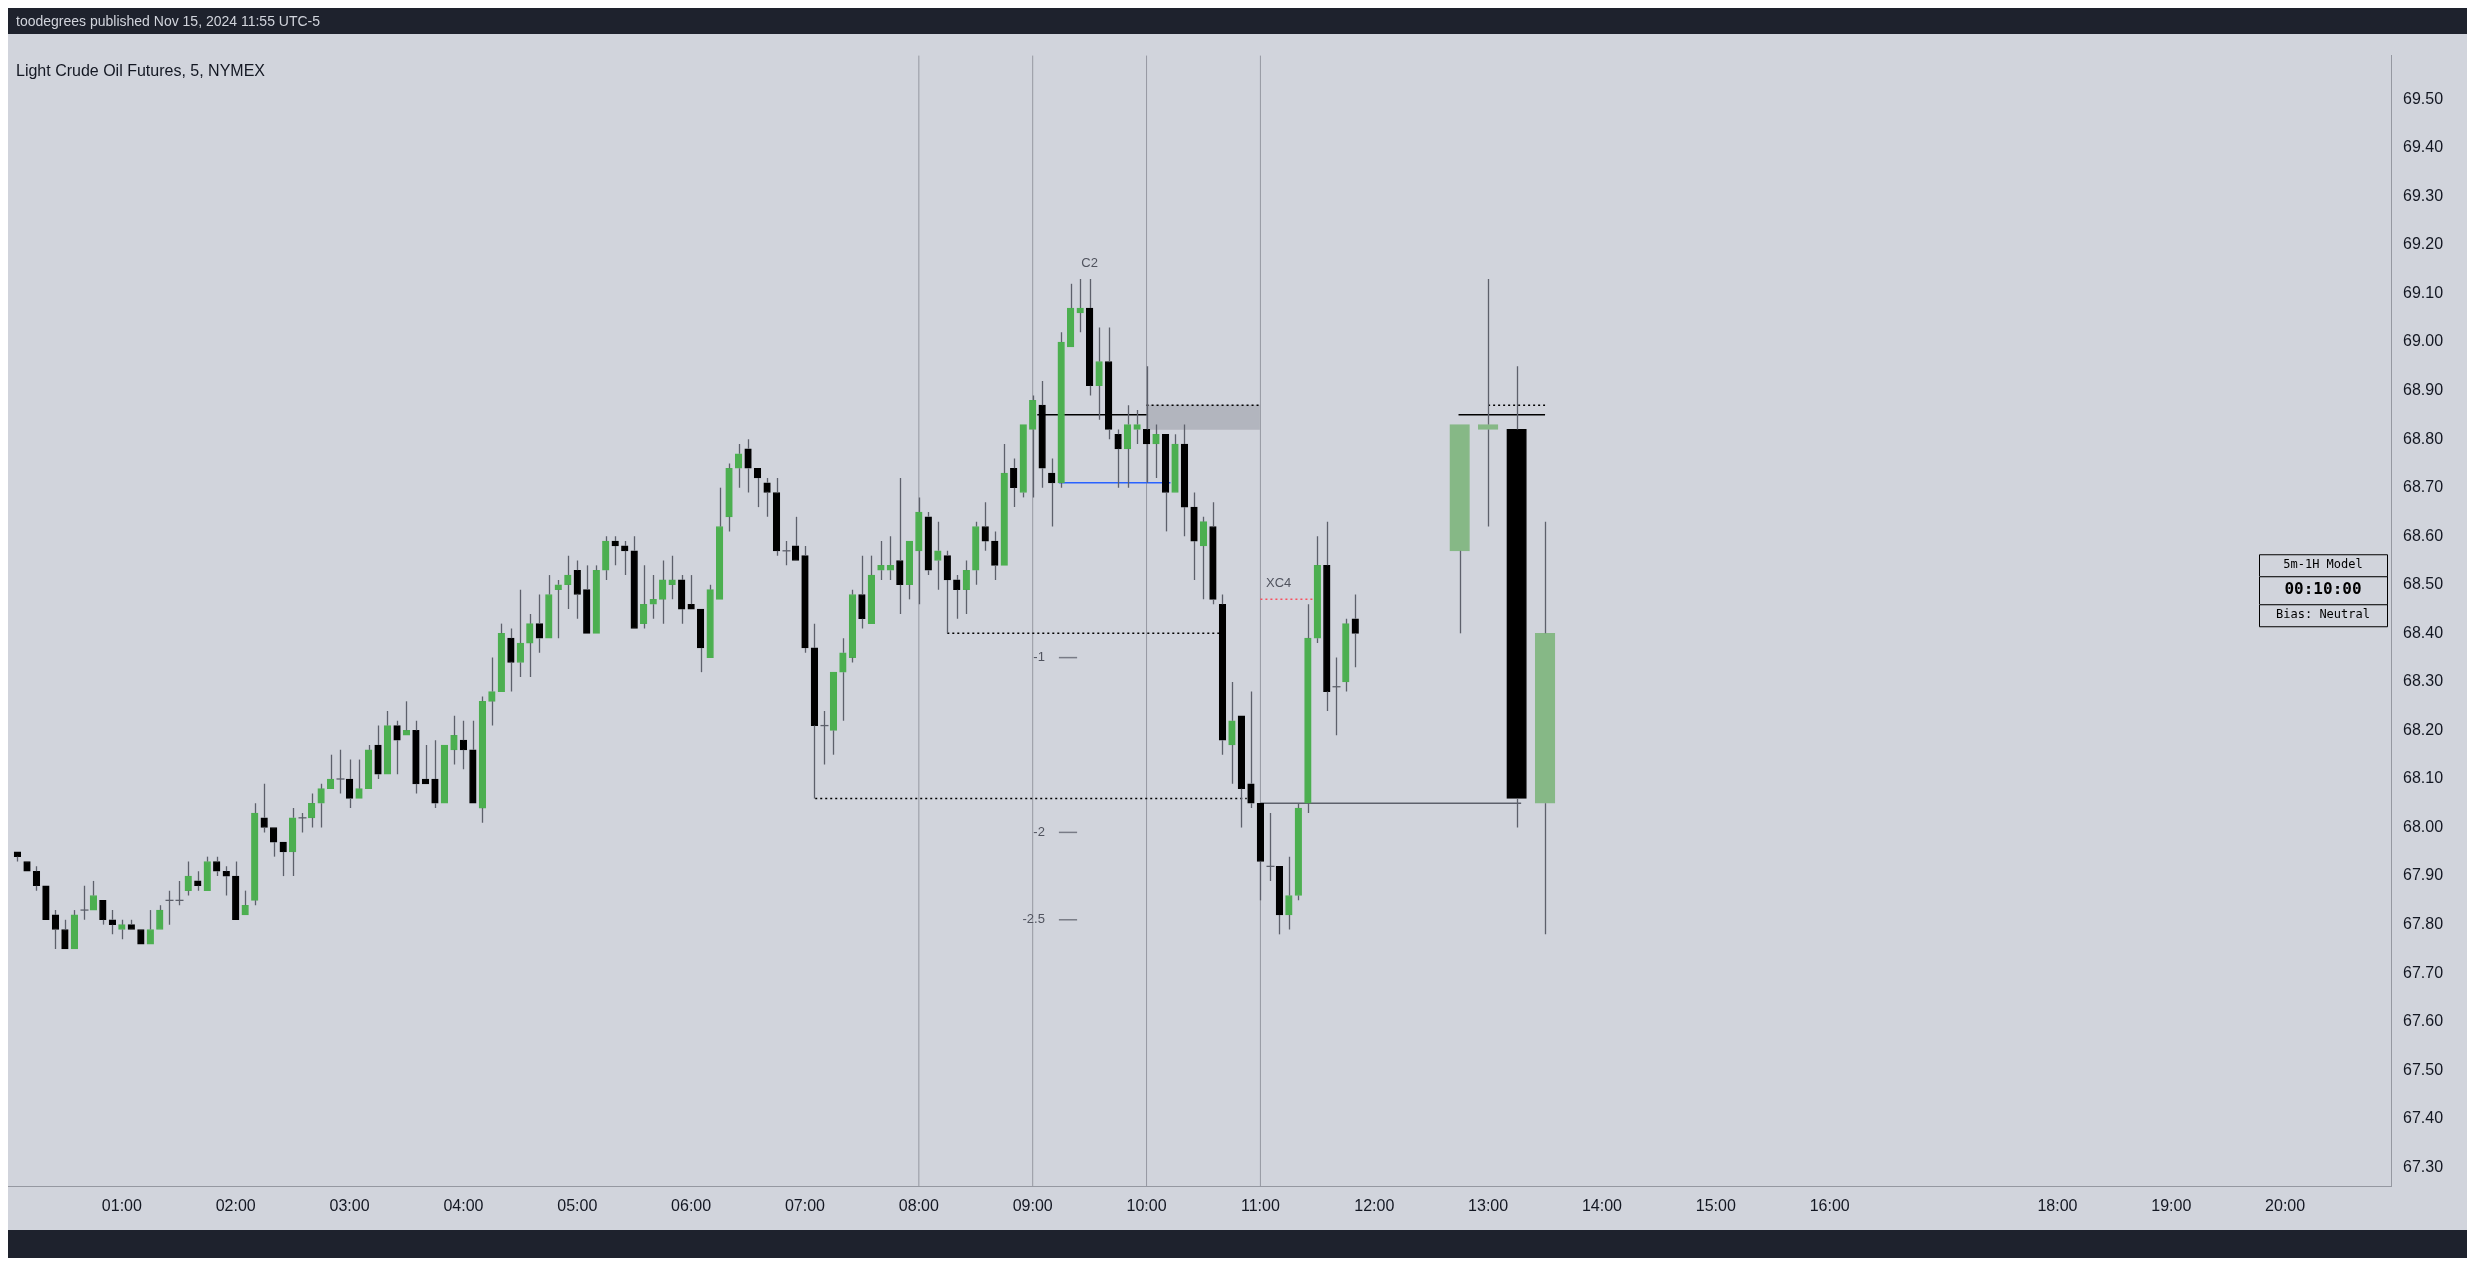 This screenshot has width=2475, height=1266. I want to click on y-tick-label: 68.40, so click(2423, 632).